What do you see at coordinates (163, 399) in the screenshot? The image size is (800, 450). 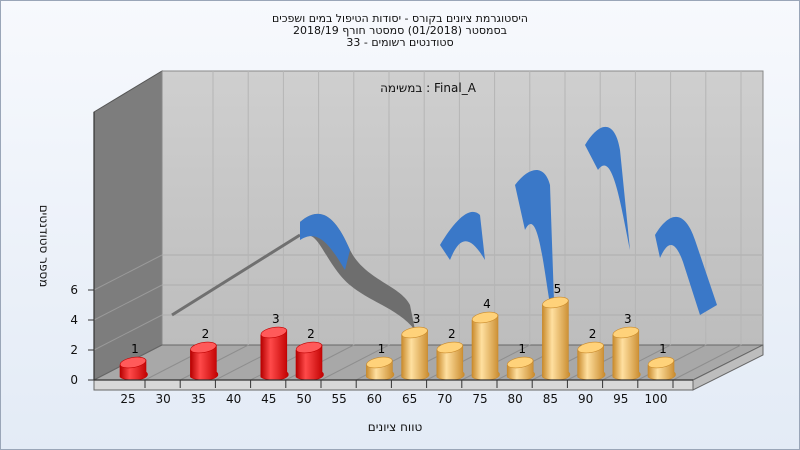 I see `x-tick-label: 30` at bounding box center [163, 399].